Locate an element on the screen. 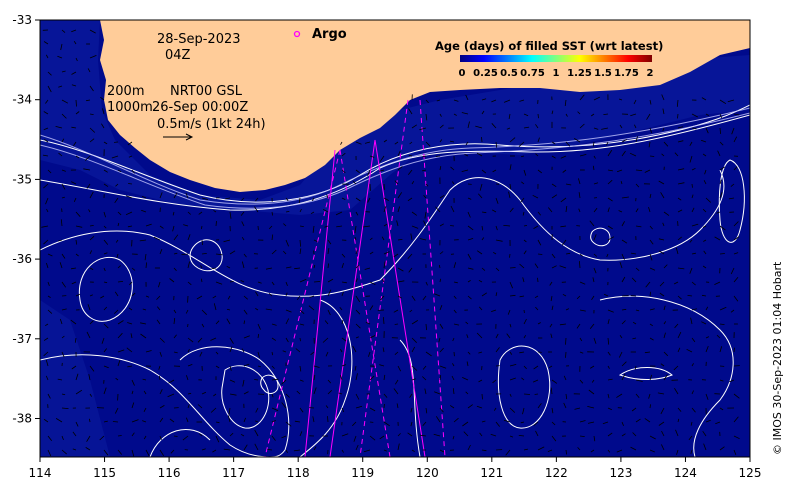 Image resolution: width=791 pixels, height=492 pixels. y-tick-label: -34 is located at coordinates (22, 100).